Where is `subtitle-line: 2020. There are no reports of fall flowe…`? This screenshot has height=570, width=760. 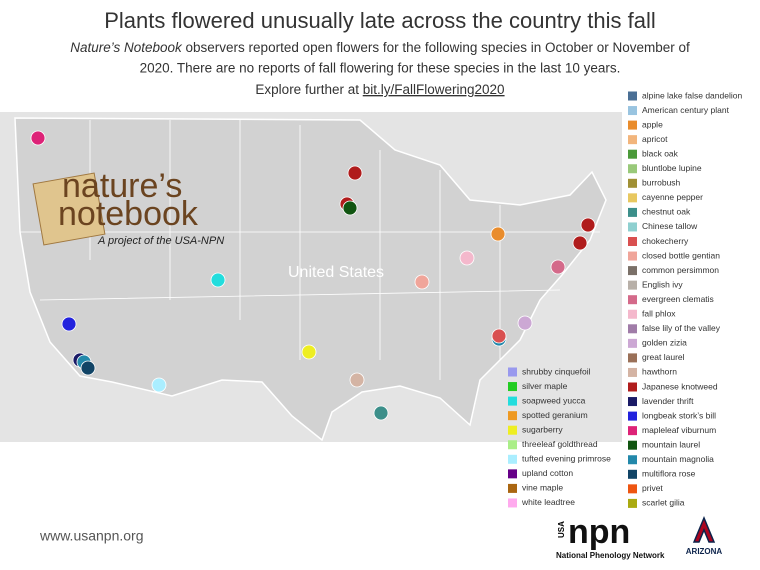 subtitle-line: 2020. There are no reports of fall flowe… is located at coordinates (380, 68).